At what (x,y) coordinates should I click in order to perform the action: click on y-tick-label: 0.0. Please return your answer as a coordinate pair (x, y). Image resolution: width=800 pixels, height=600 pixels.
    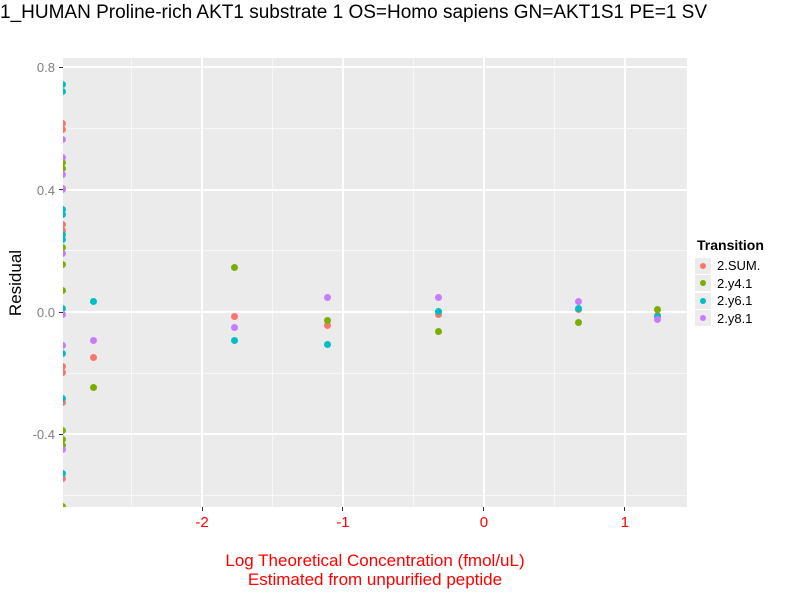
    Looking at the image, I should click on (45, 313).